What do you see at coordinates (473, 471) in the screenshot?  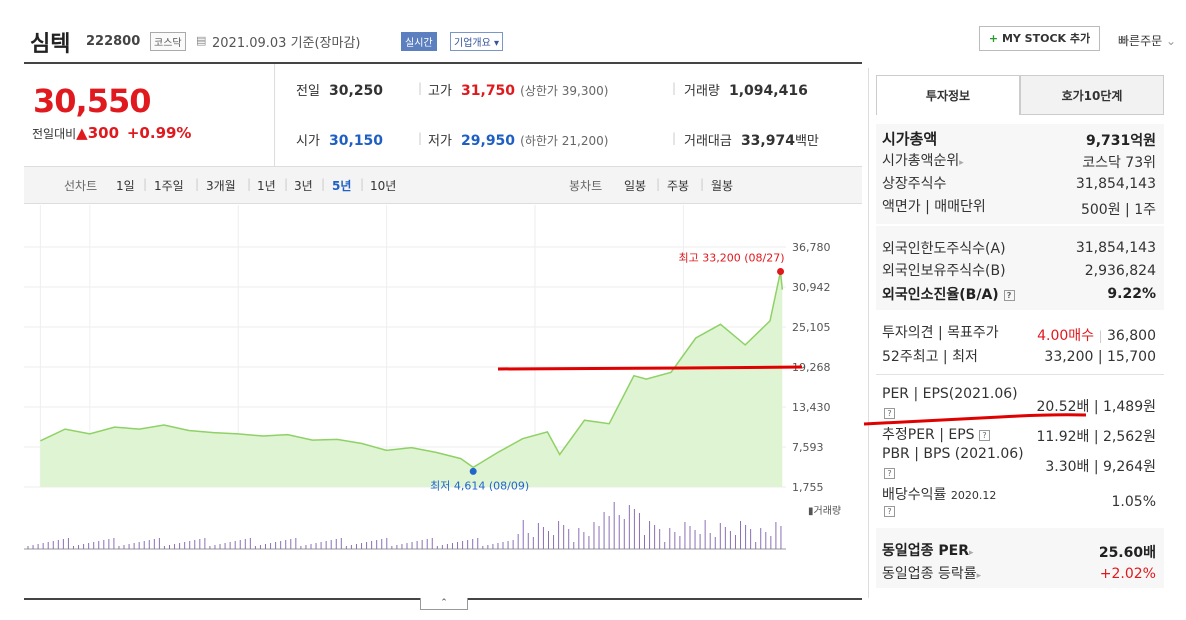 I see `min-marker` at bounding box center [473, 471].